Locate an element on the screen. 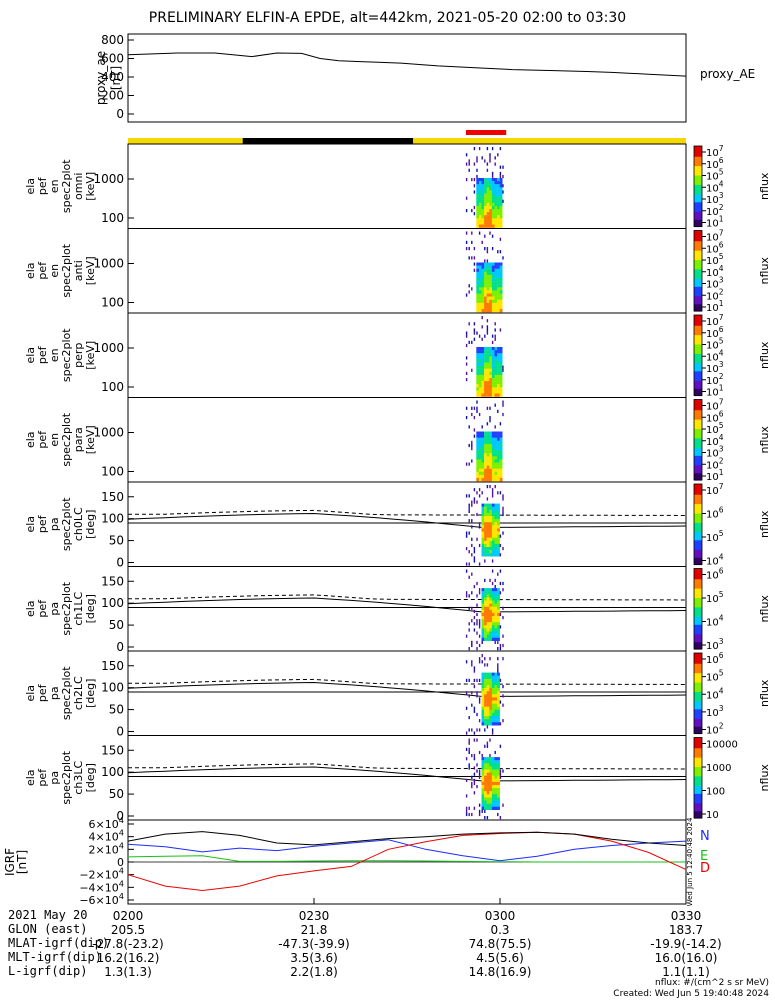 This screenshot has width=775, height=1000. colorbar-tick-label: 100 is located at coordinates (715, 792).